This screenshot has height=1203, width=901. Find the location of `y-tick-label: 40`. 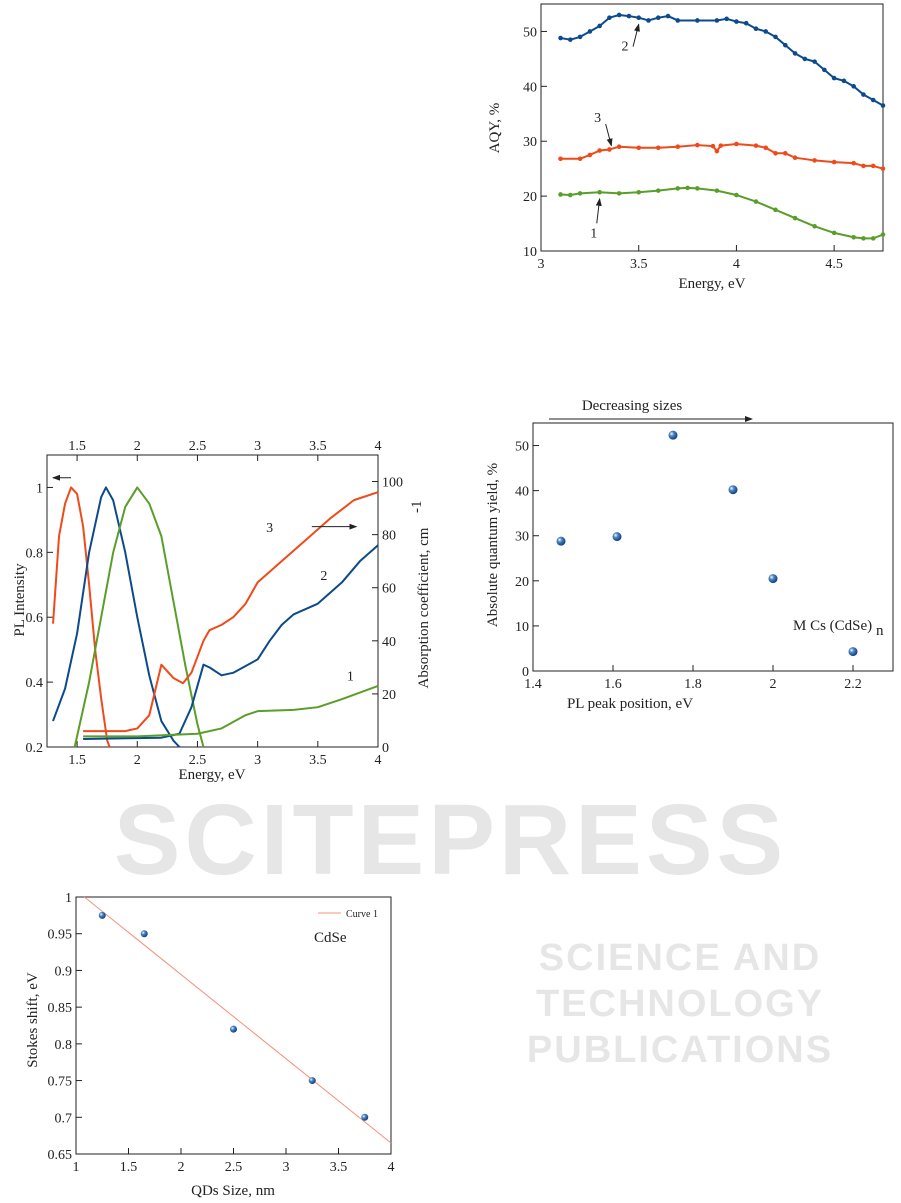

y-tick-label: 40 is located at coordinates (530, 87).